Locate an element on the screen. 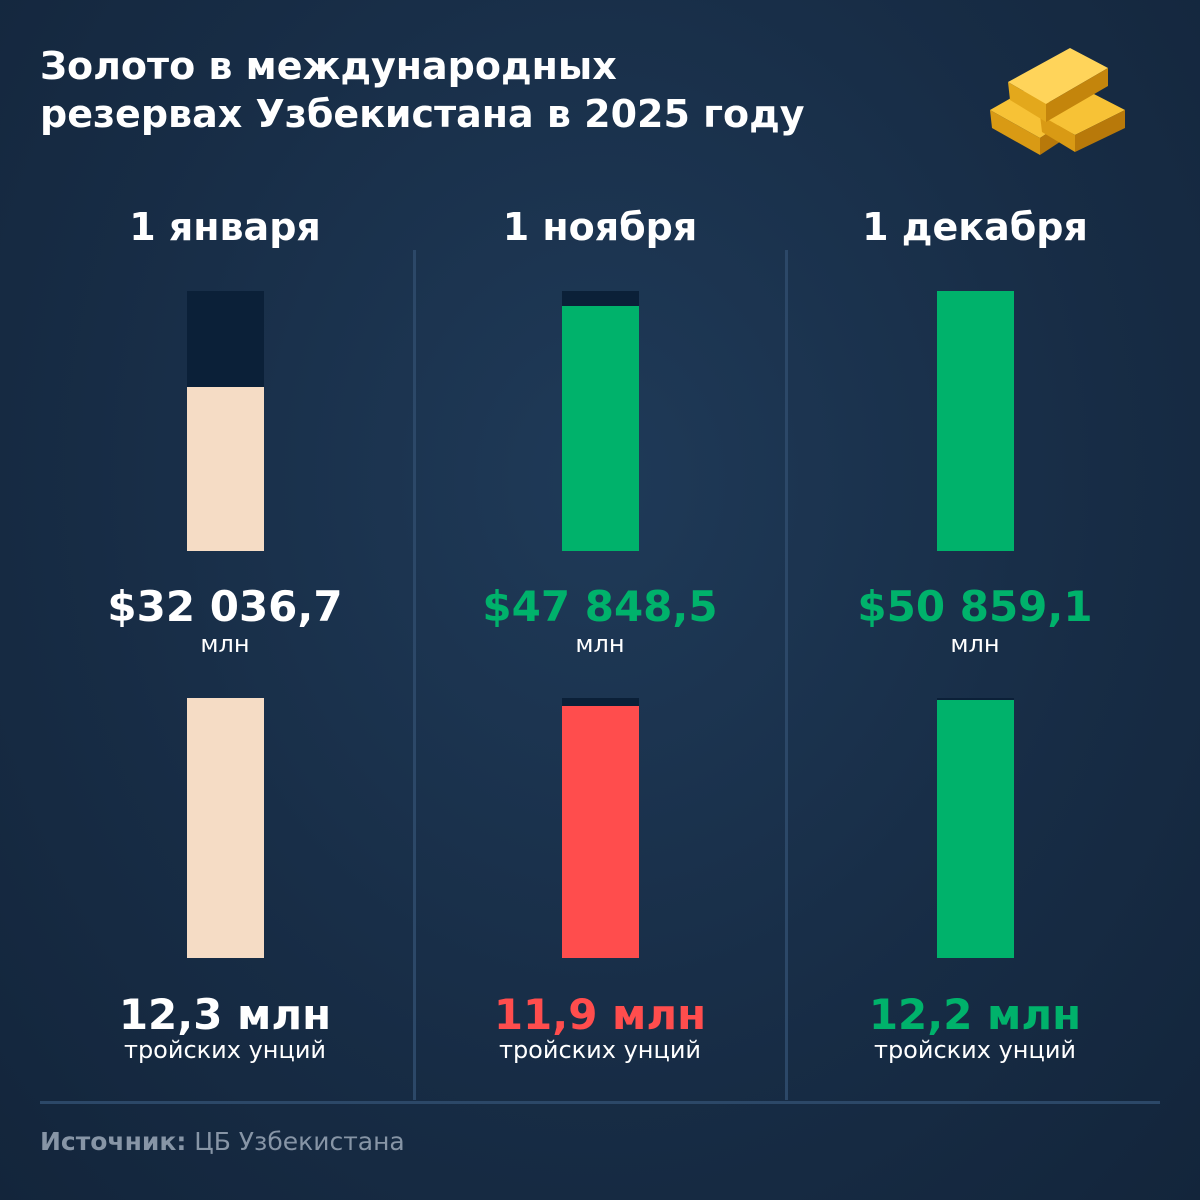  value-label: $47 848,5 is located at coordinates (600, 606).